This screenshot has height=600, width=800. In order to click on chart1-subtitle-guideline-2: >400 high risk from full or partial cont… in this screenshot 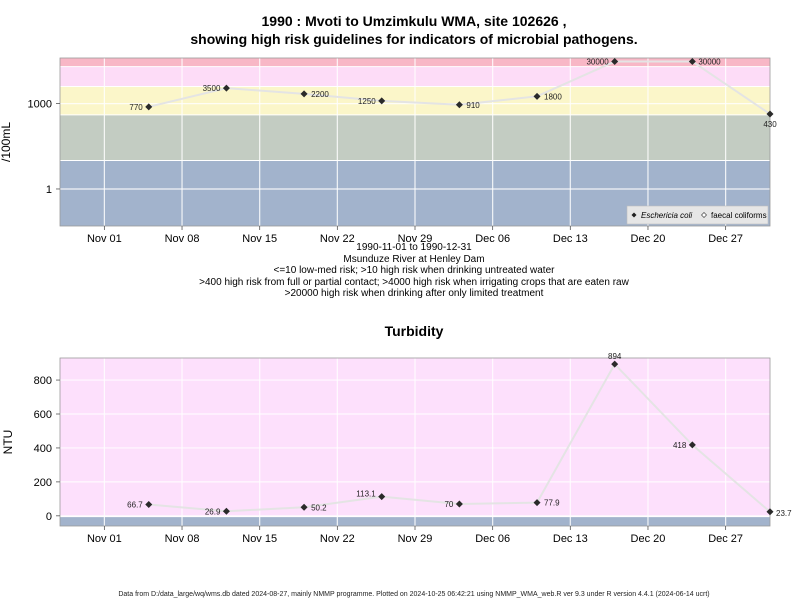, I will do `click(414, 282)`.